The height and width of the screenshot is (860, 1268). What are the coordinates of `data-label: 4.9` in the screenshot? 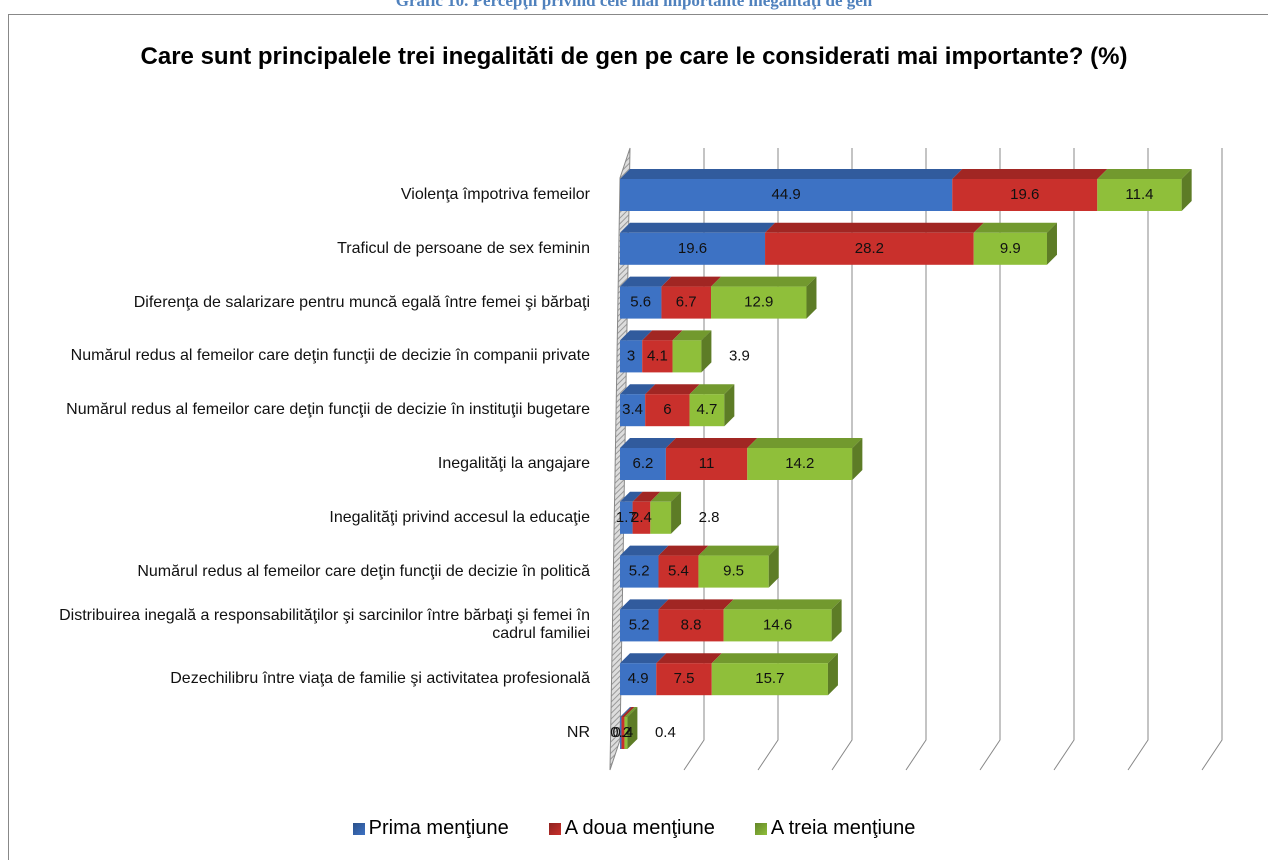 It's located at (638, 678).